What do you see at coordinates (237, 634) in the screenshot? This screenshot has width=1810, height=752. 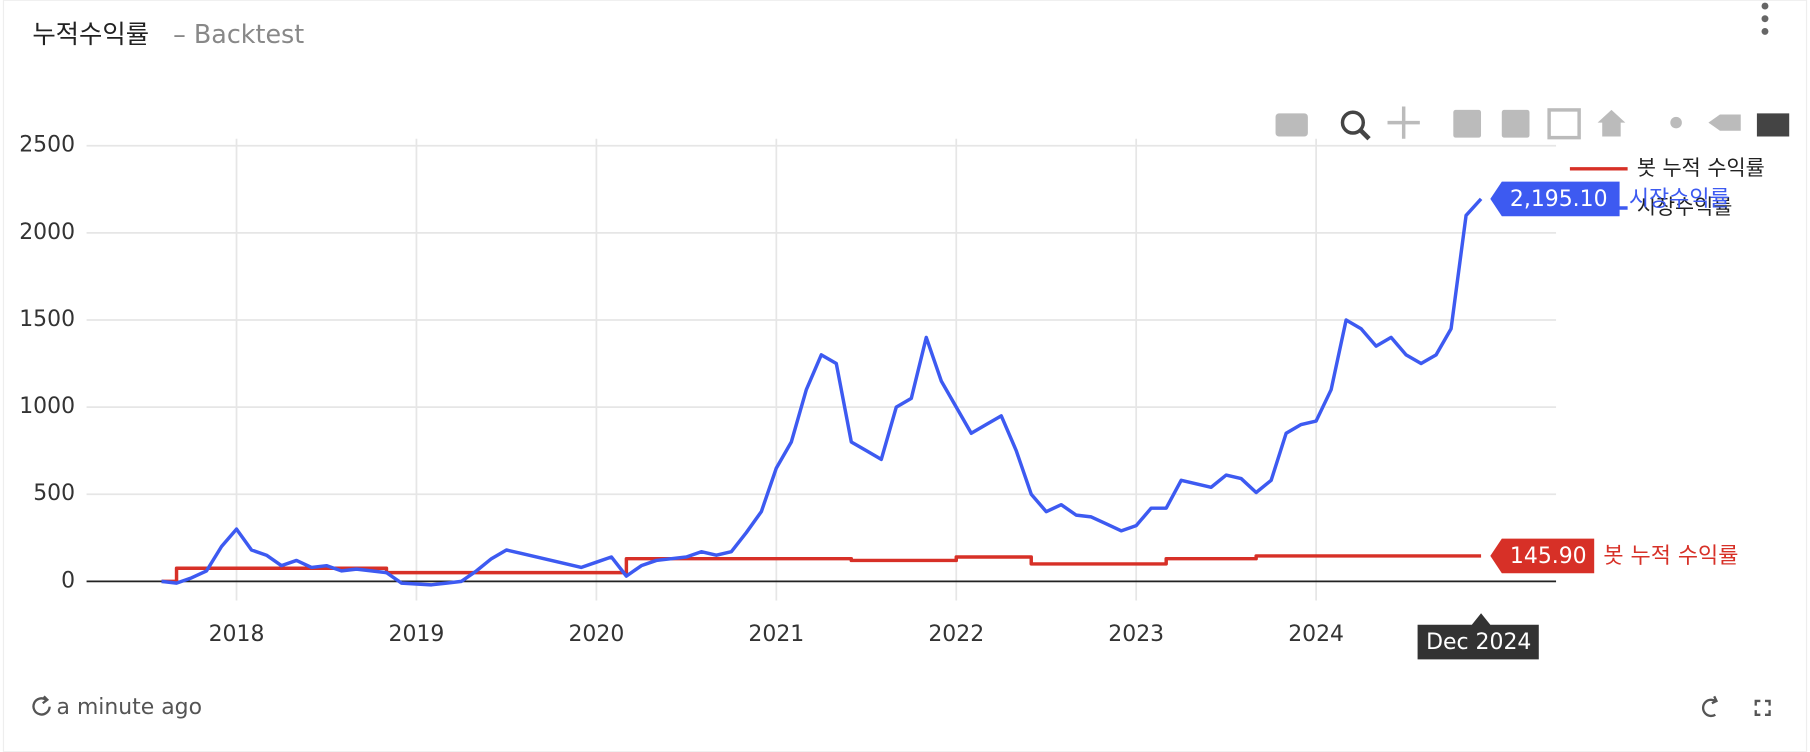 I see `x-tick-label: 2018` at bounding box center [237, 634].